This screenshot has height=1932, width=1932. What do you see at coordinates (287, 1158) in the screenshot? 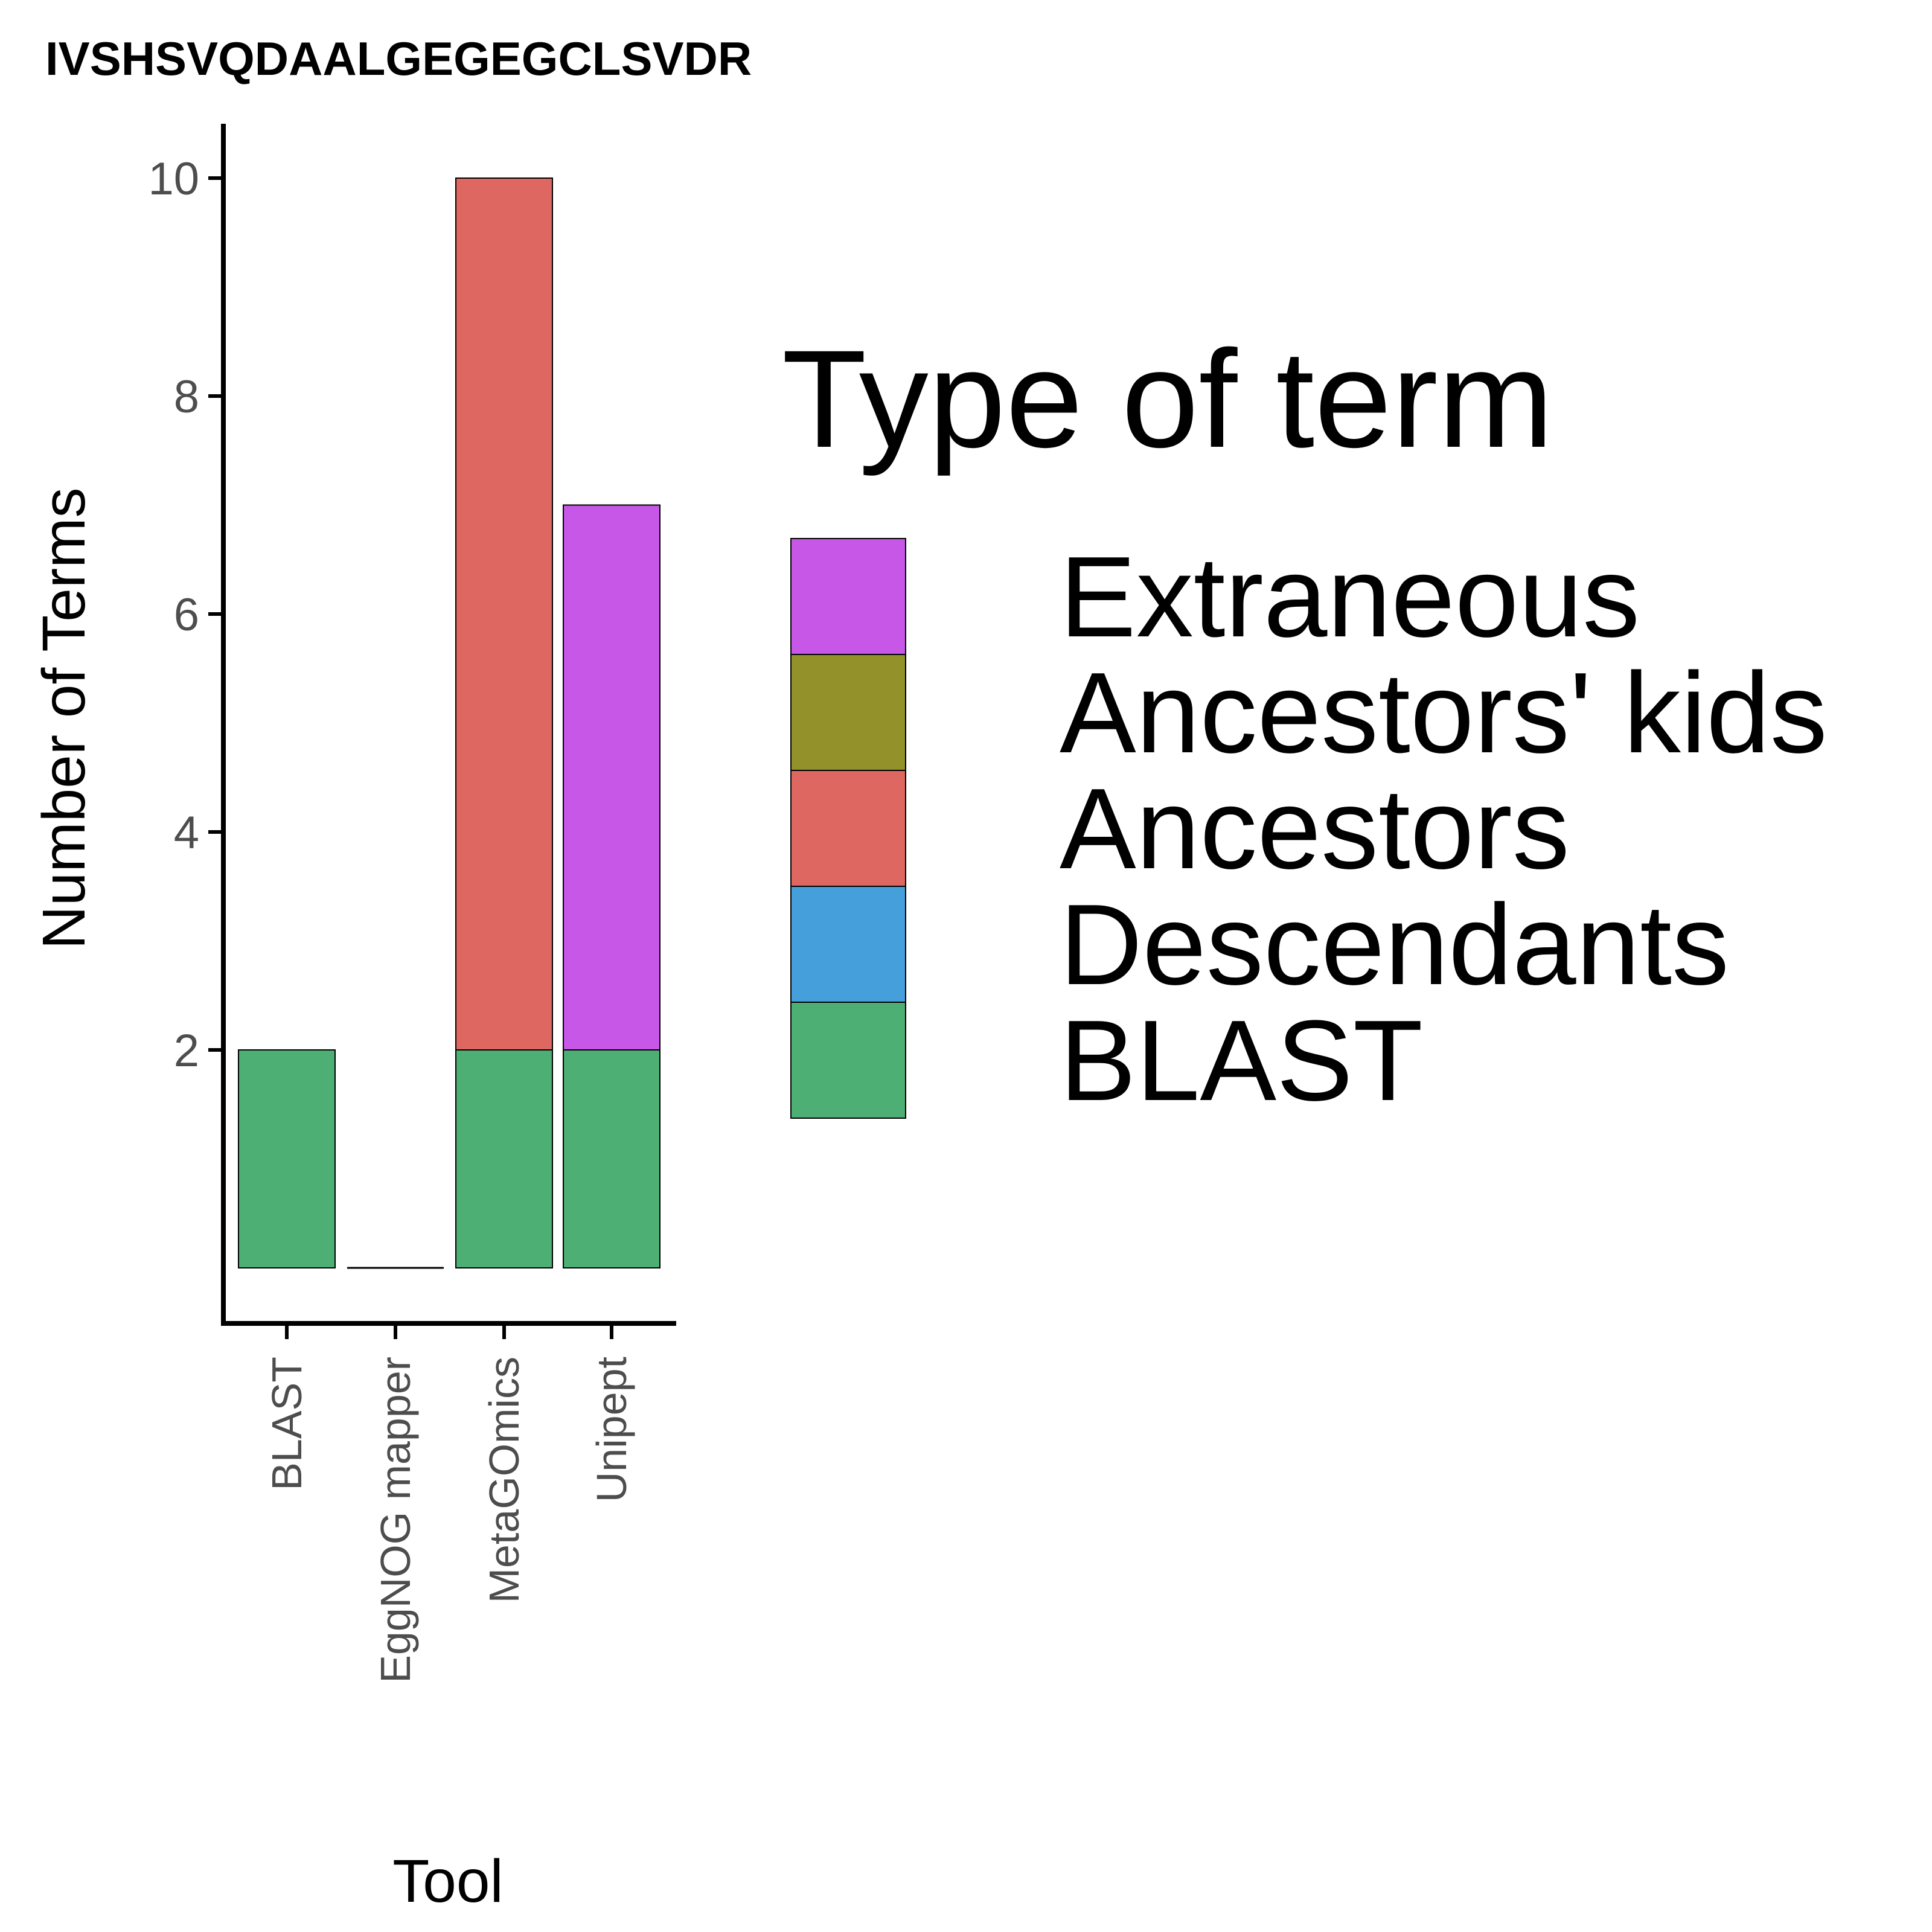
I see `bar-blast-blast` at bounding box center [287, 1158].